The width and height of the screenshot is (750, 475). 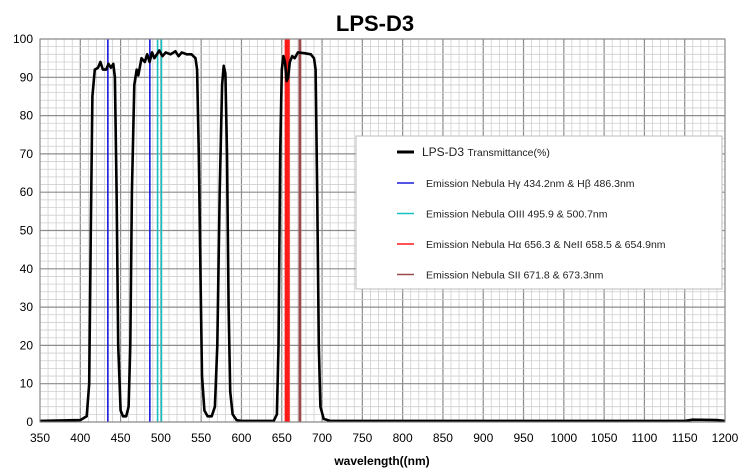 I want to click on y-tick-label: 100, so click(x=23, y=39).